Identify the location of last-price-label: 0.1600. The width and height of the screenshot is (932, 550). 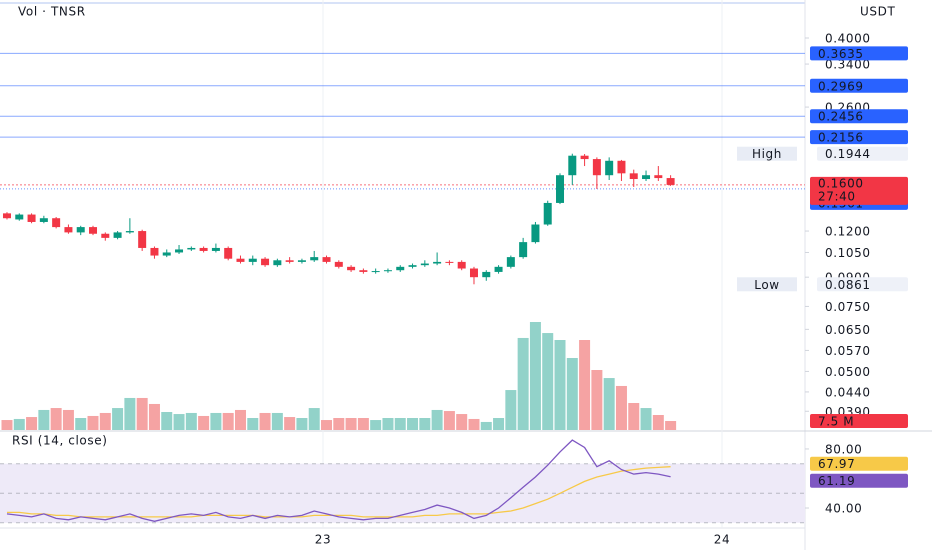
(841, 183).